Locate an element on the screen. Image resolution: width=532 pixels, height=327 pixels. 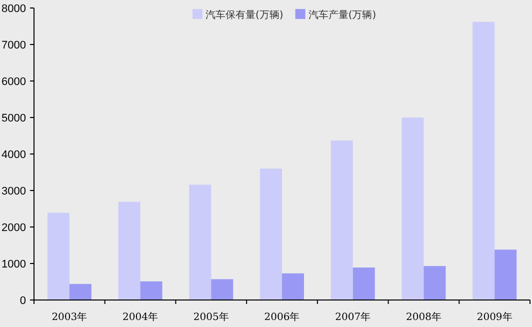
y-tick-label: 3000 is located at coordinates (14, 192).